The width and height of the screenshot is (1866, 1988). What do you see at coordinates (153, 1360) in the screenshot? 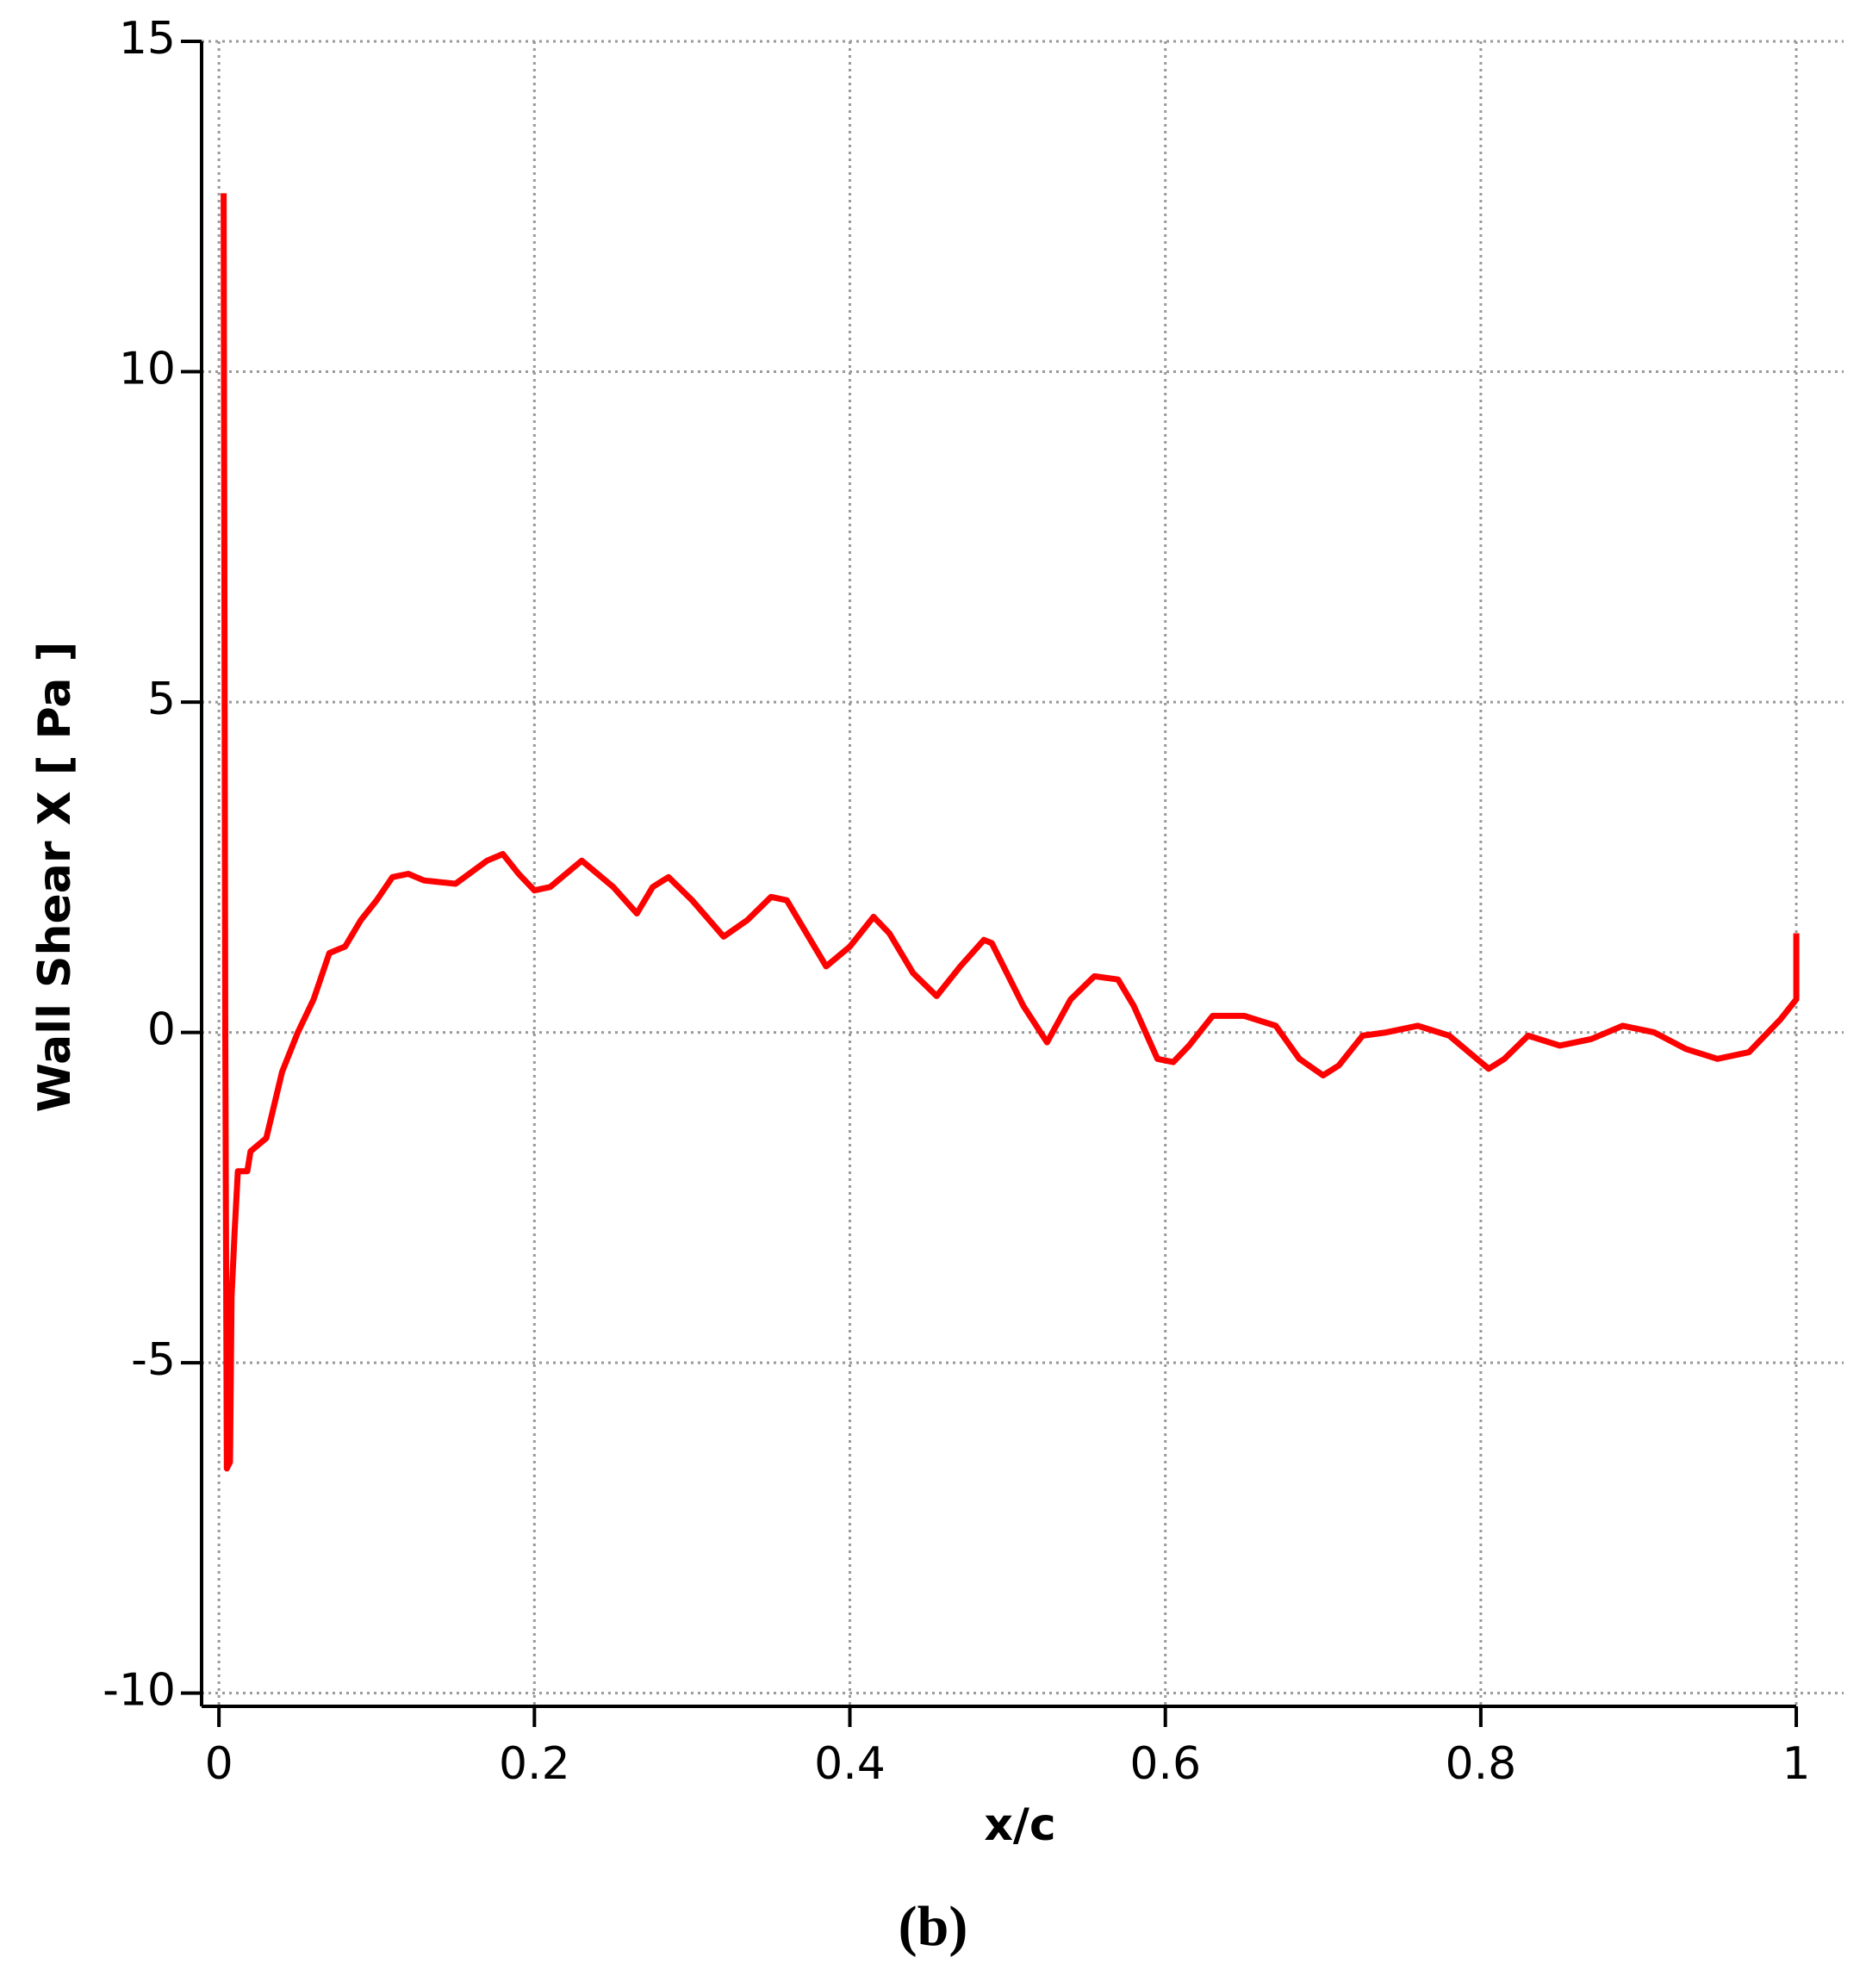
I see `y-tick-label: -5` at bounding box center [153, 1360].